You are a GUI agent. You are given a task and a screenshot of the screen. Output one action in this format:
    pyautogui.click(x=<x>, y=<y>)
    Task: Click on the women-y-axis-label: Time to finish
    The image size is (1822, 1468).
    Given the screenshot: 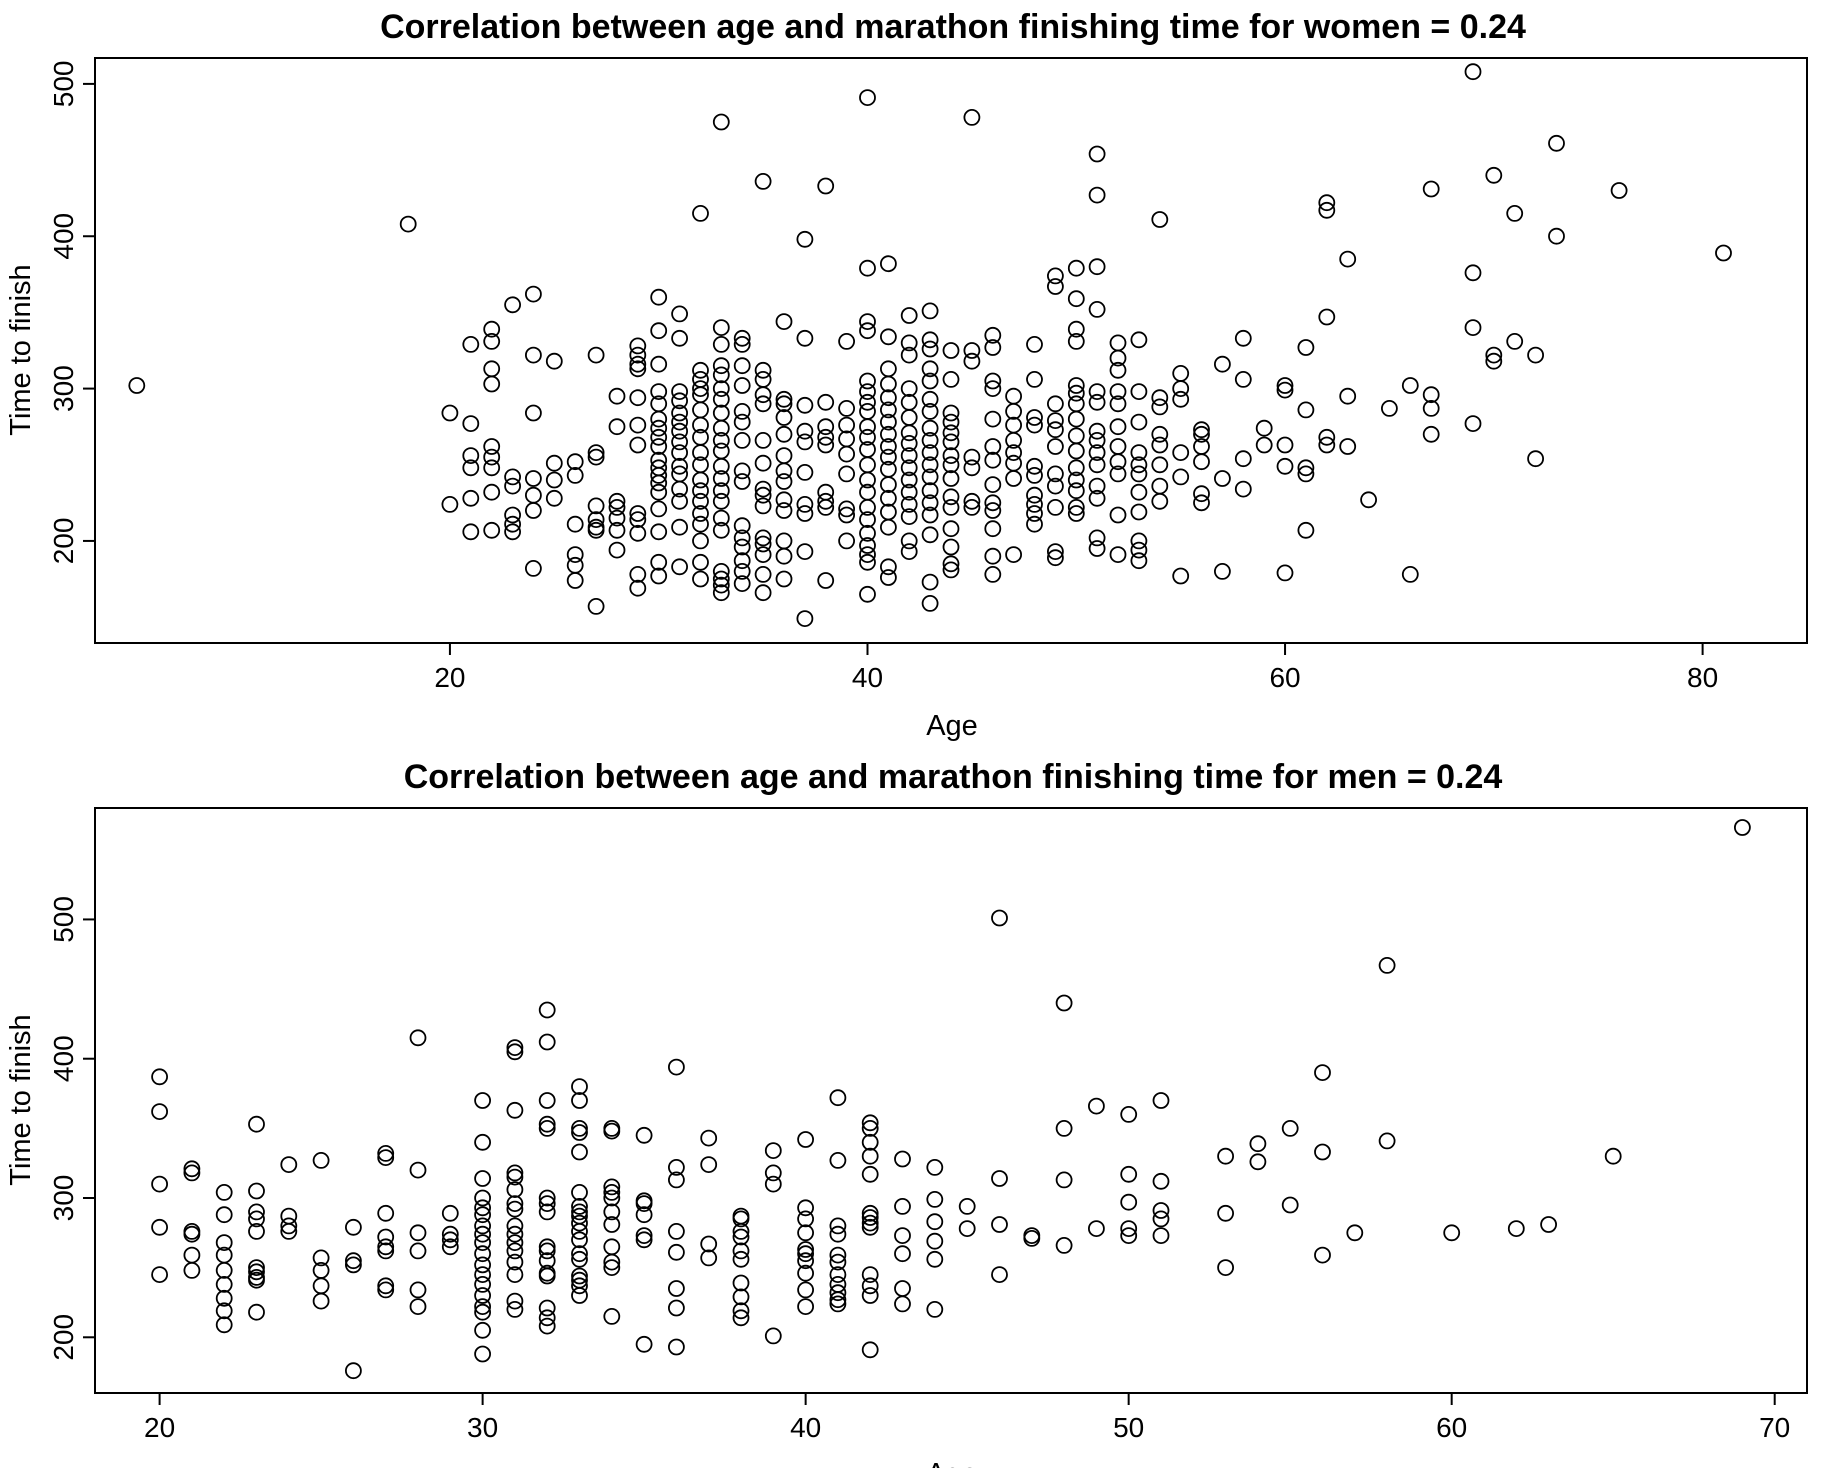 What is the action you would take?
    pyautogui.click(x=21, y=349)
    